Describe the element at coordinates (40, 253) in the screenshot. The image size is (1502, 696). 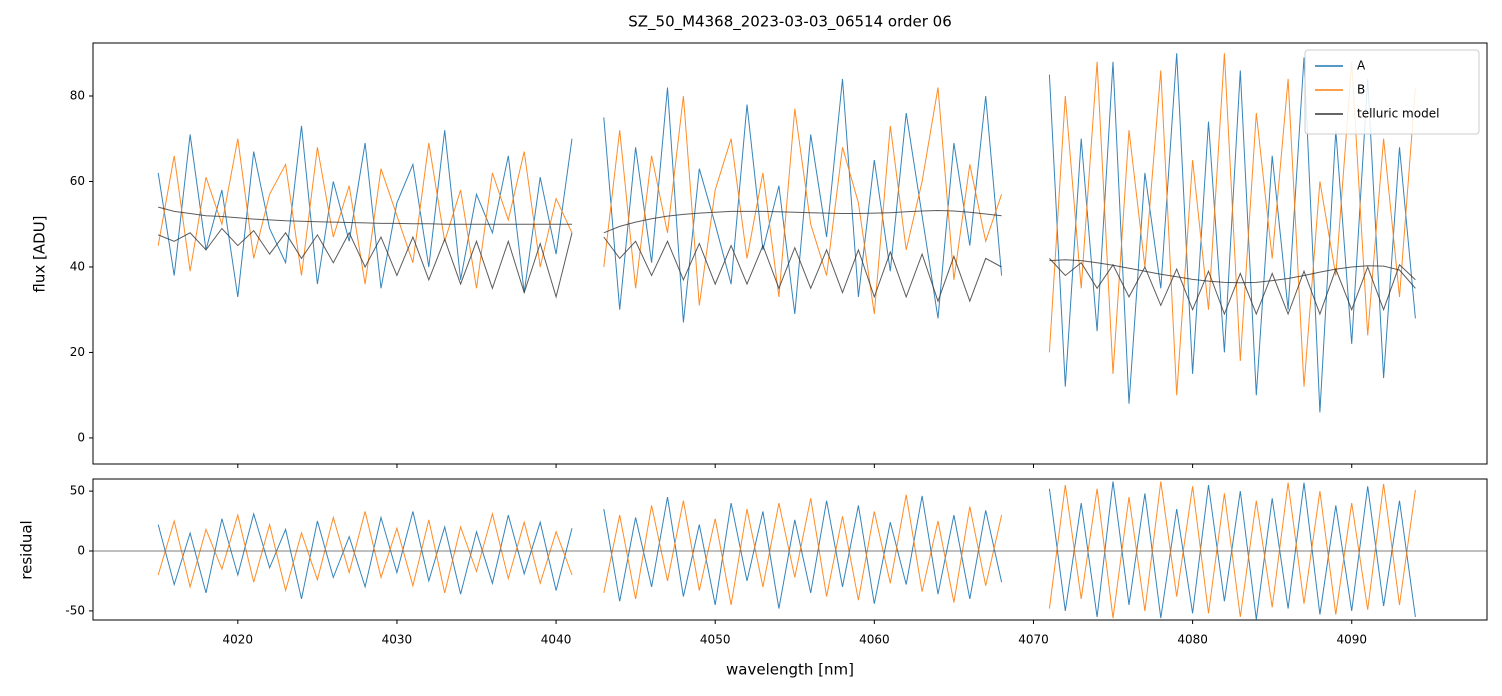
I see `y-axis-label: flux [ADU]` at that location.